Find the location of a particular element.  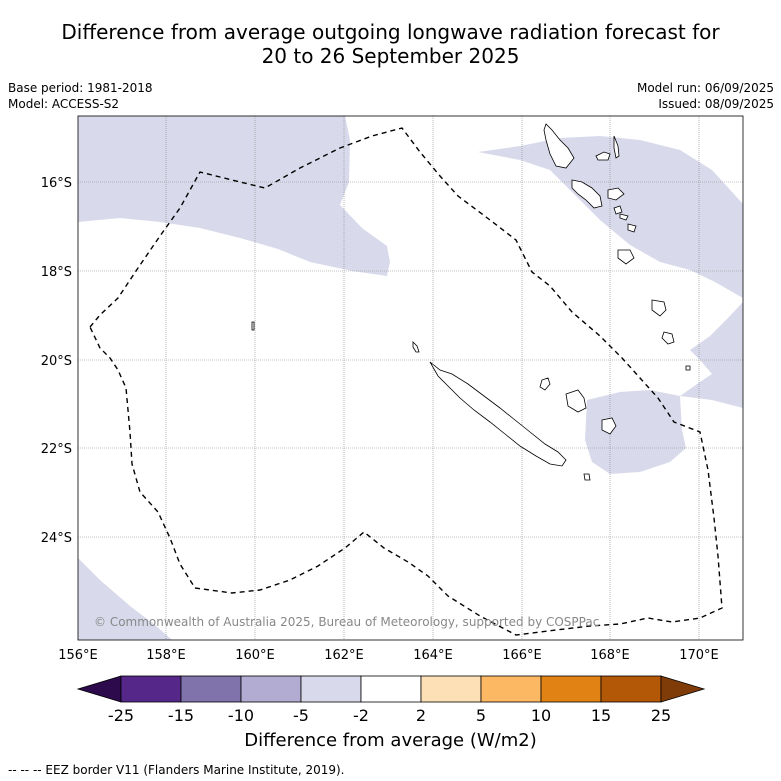

meta-left: Base period: 1981-2018 Model: ACCESS-S2 is located at coordinates (80, 96).